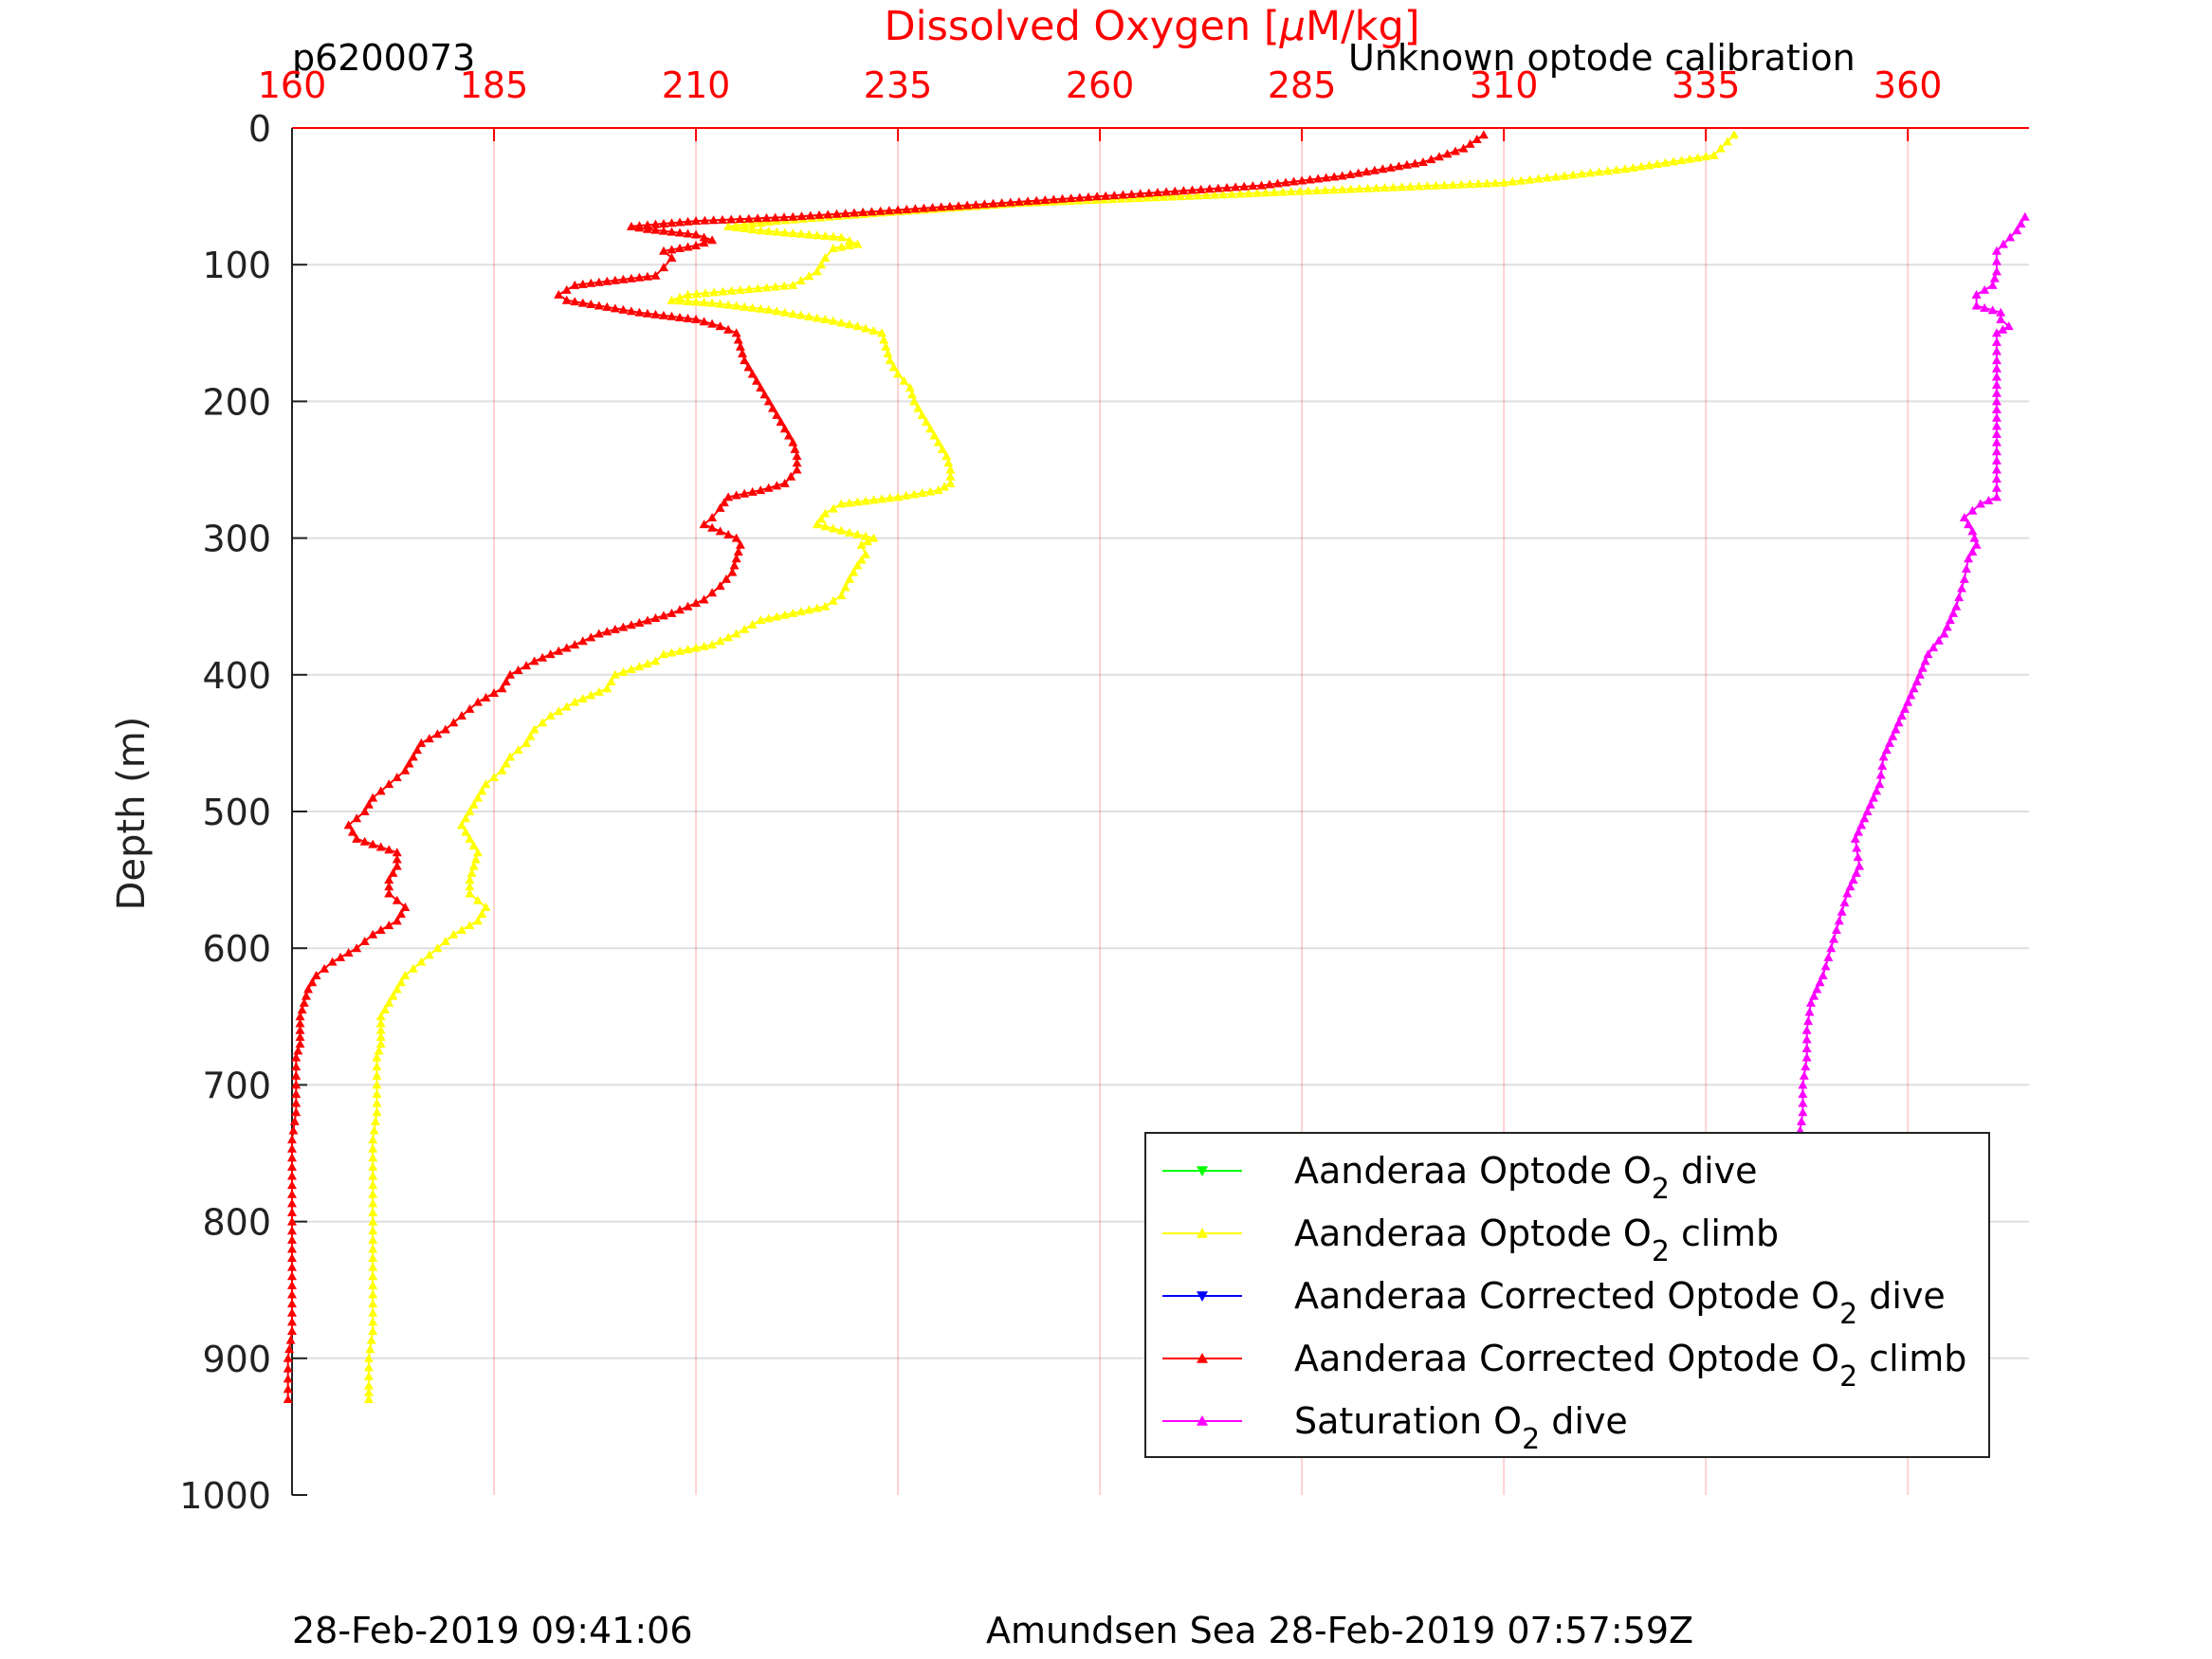 Image resolution: width=2212 pixels, height=1659 pixels. What do you see at coordinates (1536, 1240) in the screenshot?
I see `legend-label: Aanderaa Optode O2 climb` at bounding box center [1536, 1240].